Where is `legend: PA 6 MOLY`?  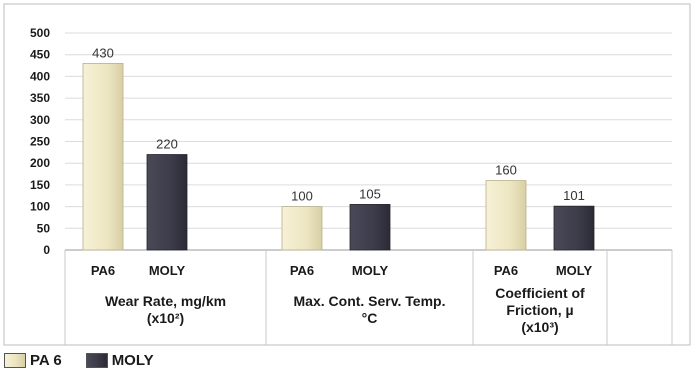 legend: PA 6 MOLY is located at coordinates (87, 360).